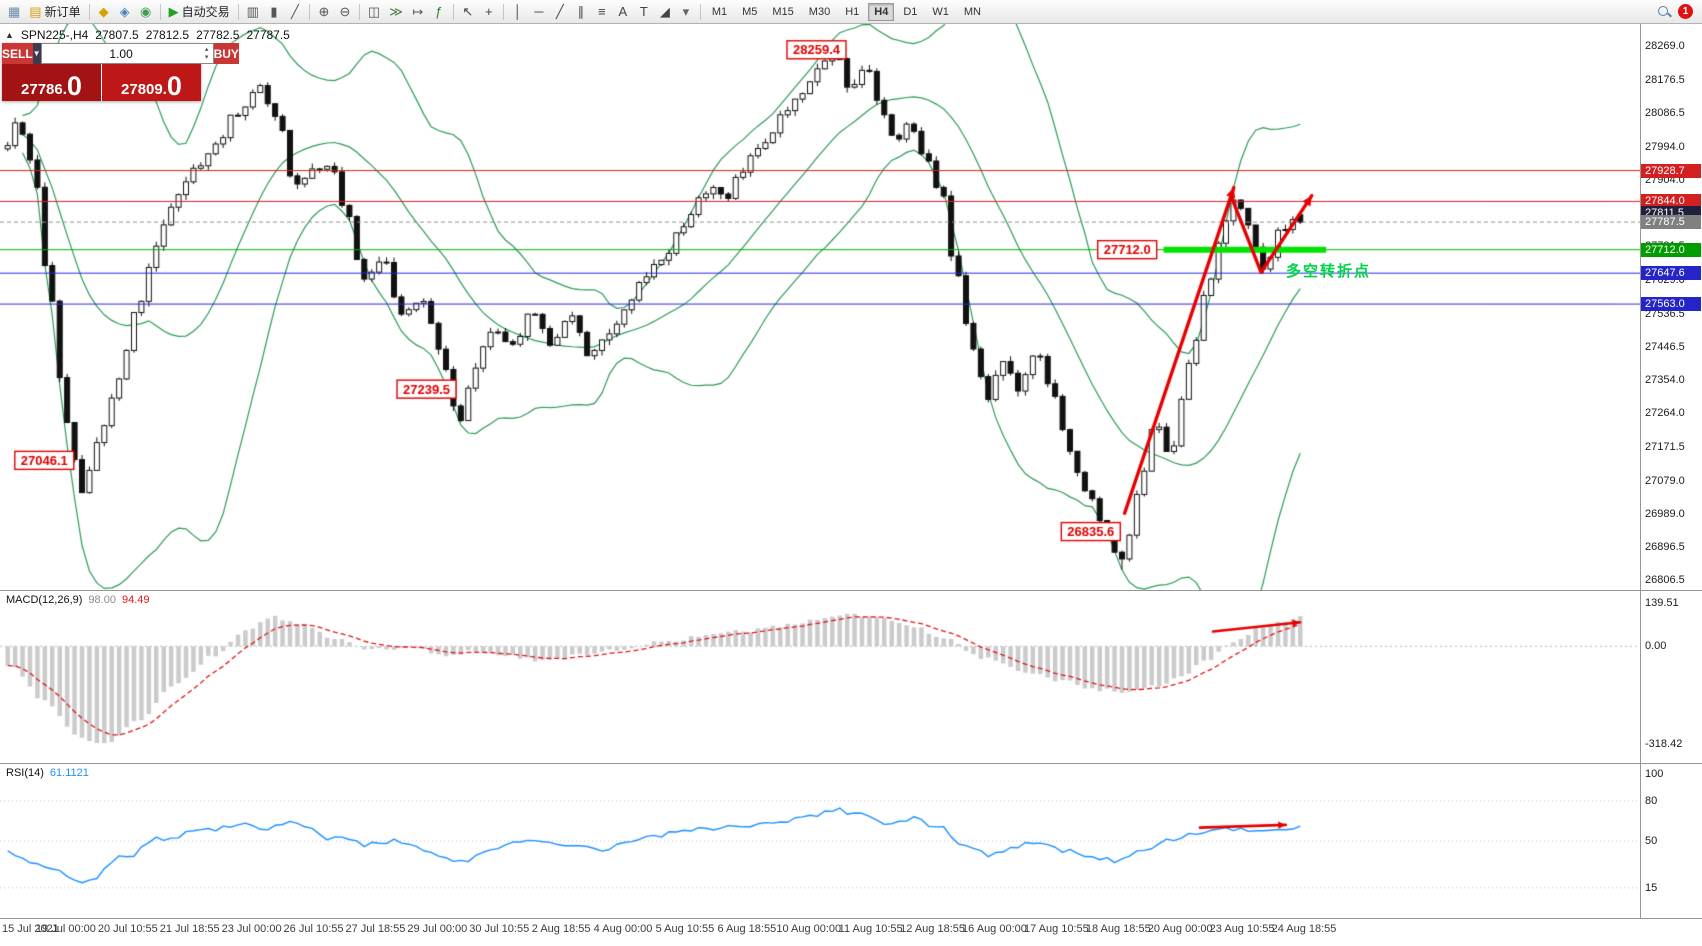  What do you see at coordinates (1665, 80) in the screenshot?
I see `price-tick-label: 28176.5` at bounding box center [1665, 80].